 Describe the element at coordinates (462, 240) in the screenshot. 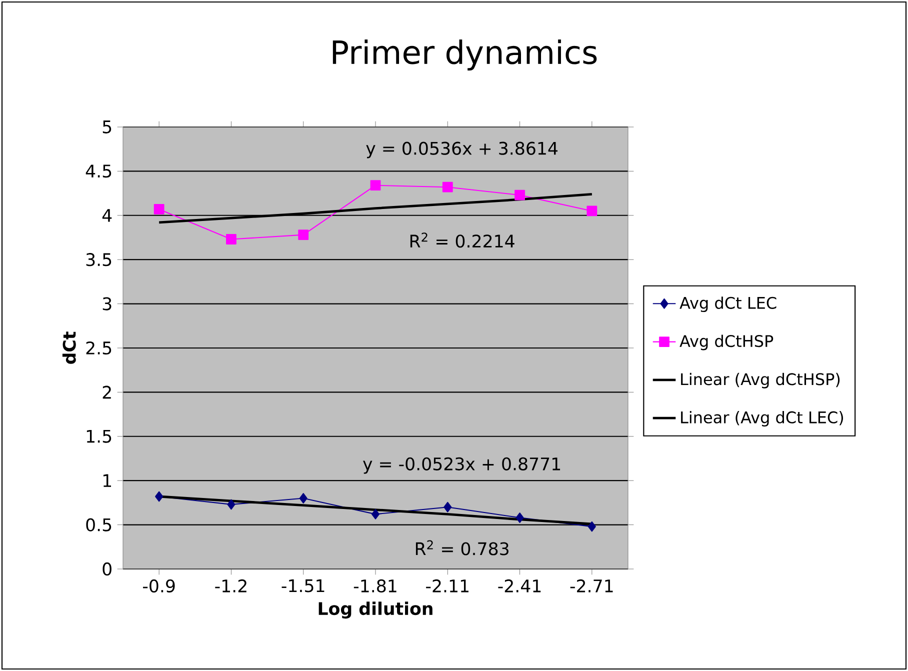

I see `annotation: R$^{2}$ = 0.2214` at that location.